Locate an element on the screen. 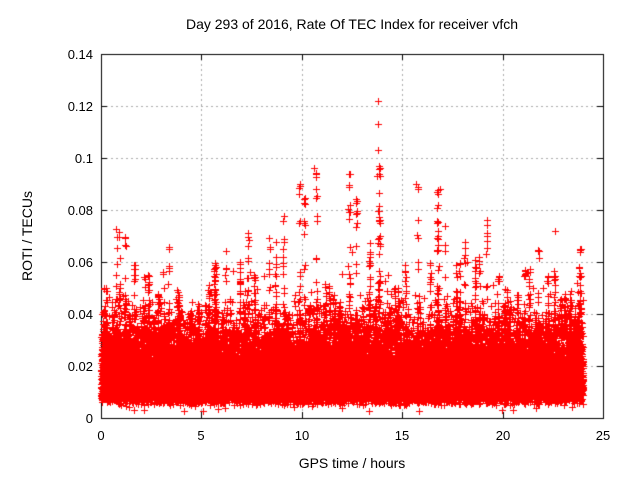 The image size is (640, 480). x-axis-label: GPS time / hours is located at coordinates (352, 463).